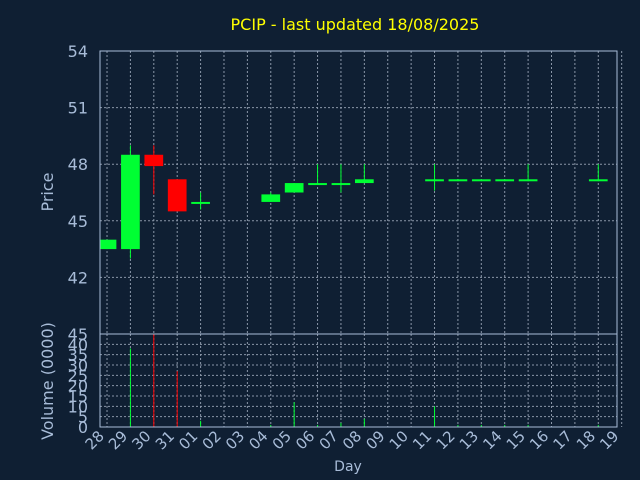 Image resolution: width=640 pixels, height=480 pixels. What do you see at coordinates (78, 334) in the screenshot?
I see `volume-tick-label: 45` at bounding box center [78, 334].